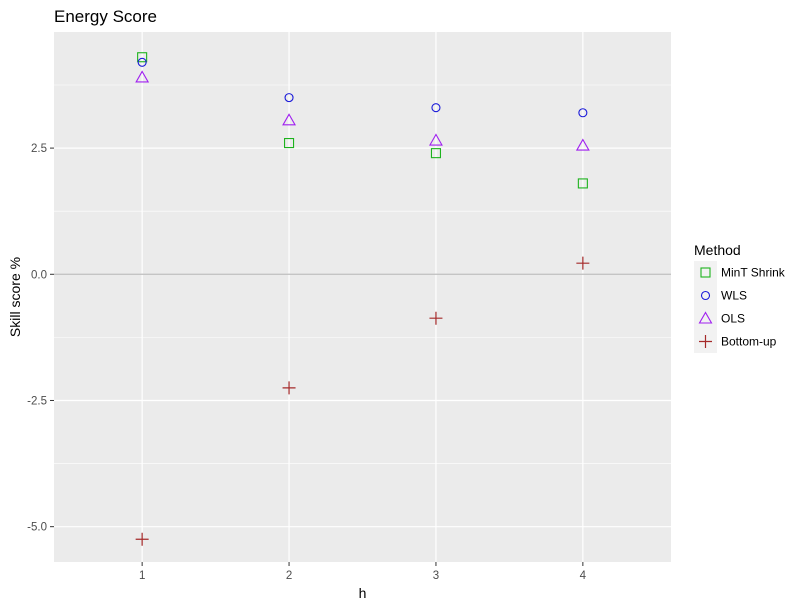 The width and height of the screenshot is (800, 605). What do you see at coordinates (105, 16) in the screenshot?
I see `chart-title: Energy Score` at bounding box center [105, 16].